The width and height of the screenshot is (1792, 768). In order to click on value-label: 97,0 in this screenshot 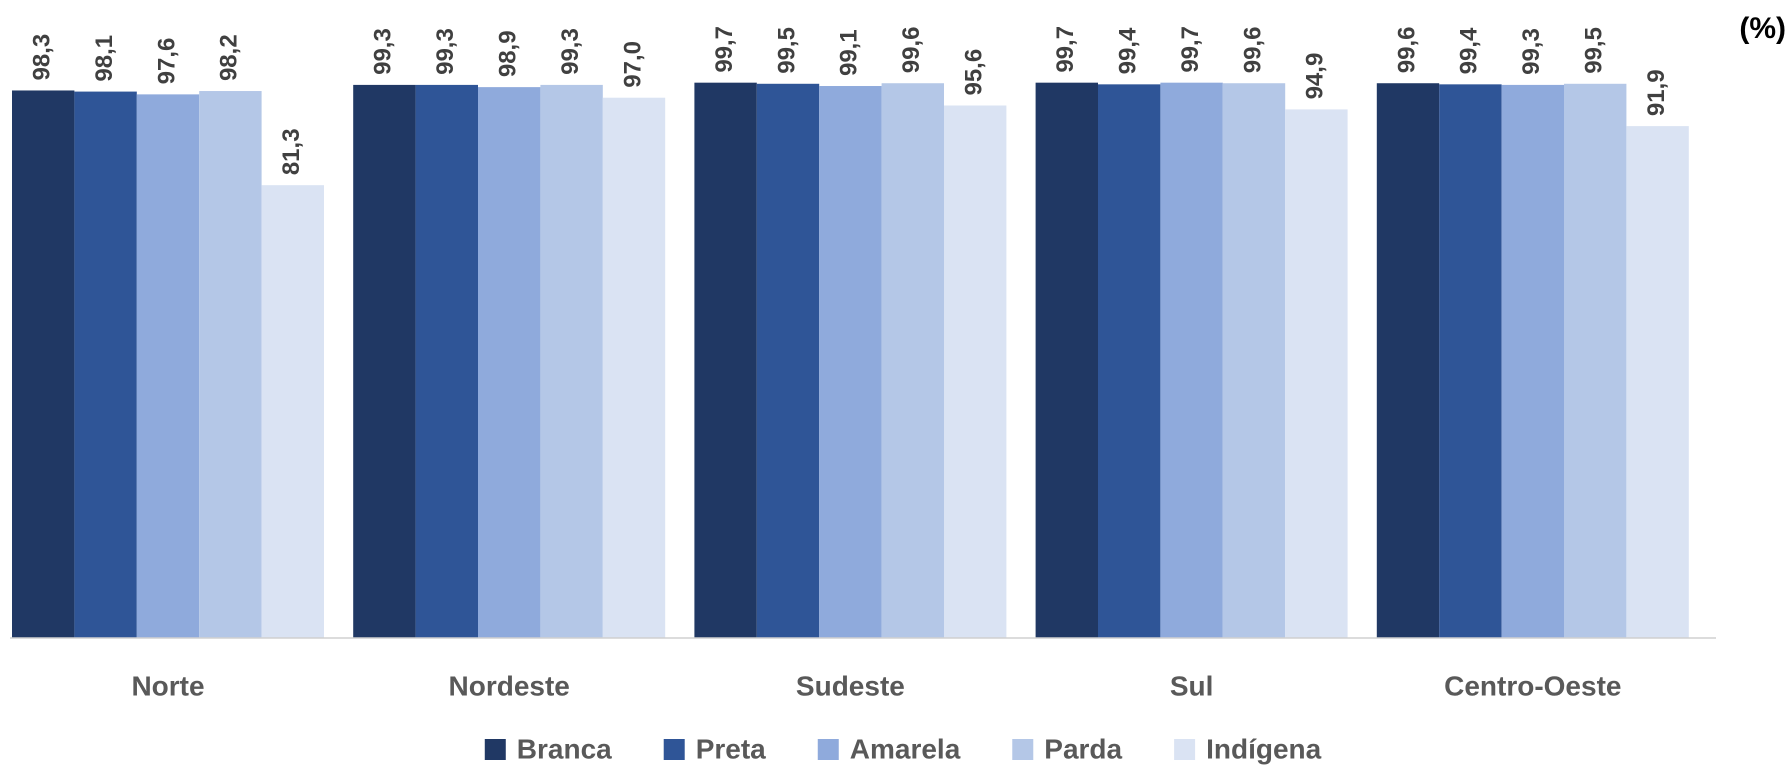, I will do `click(632, 64)`.